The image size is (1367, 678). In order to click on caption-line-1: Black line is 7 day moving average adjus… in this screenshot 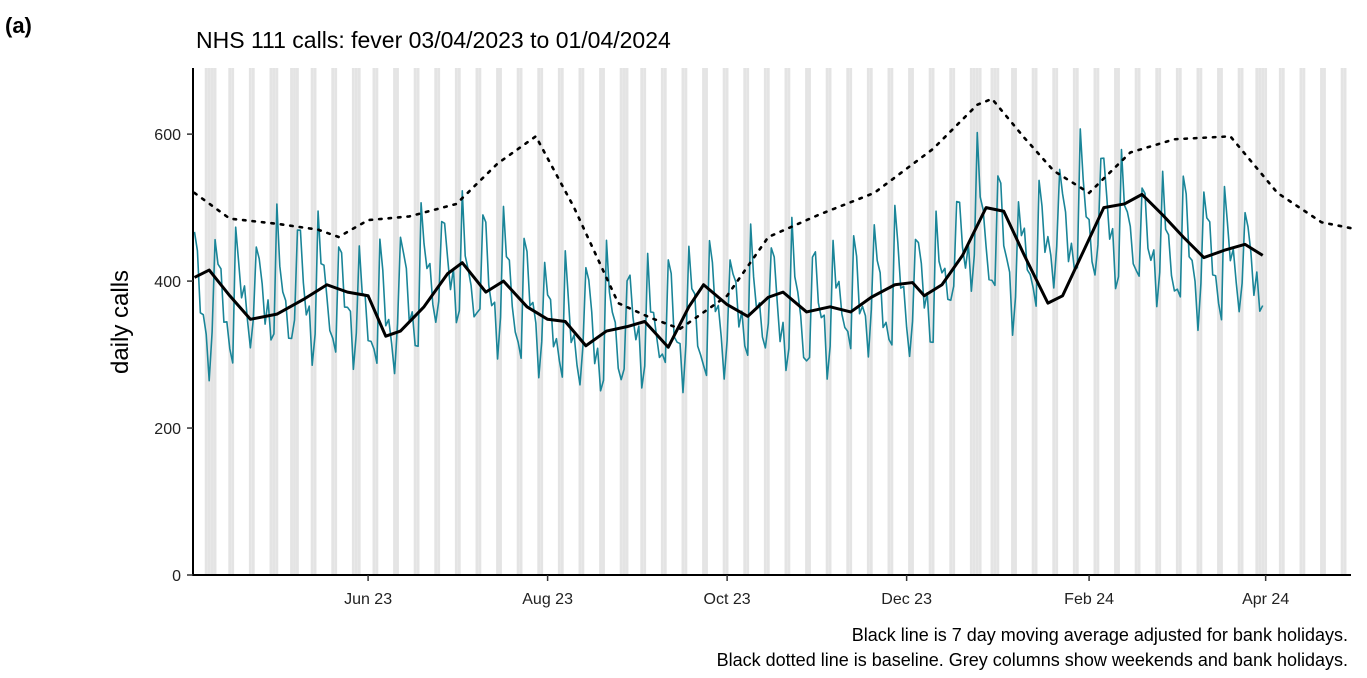, I will do `click(1100, 635)`.